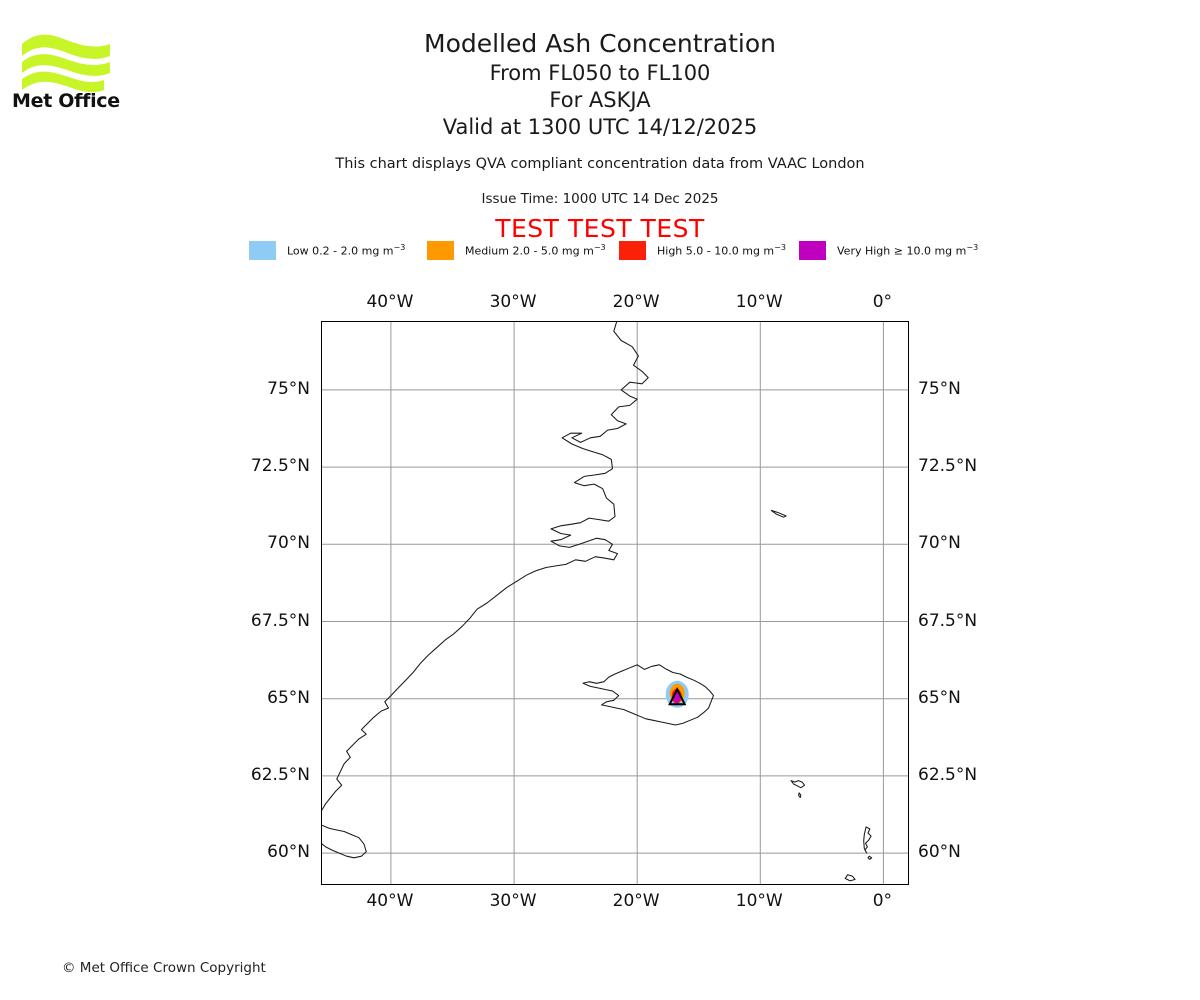 The image size is (1200, 1000). What do you see at coordinates (948, 774) in the screenshot?
I see `y-tick-label-right: 62.5°N` at bounding box center [948, 774].